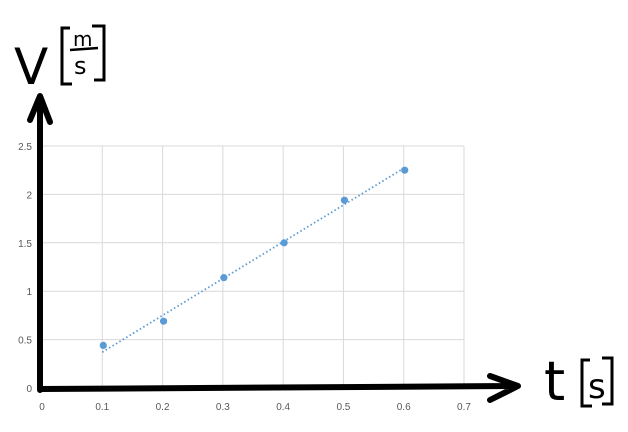 The width and height of the screenshot is (628, 432). What do you see at coordinates (29, 389) in the screenshot?
I see `y-tick-label: 0` at bounding box center [29, 389].